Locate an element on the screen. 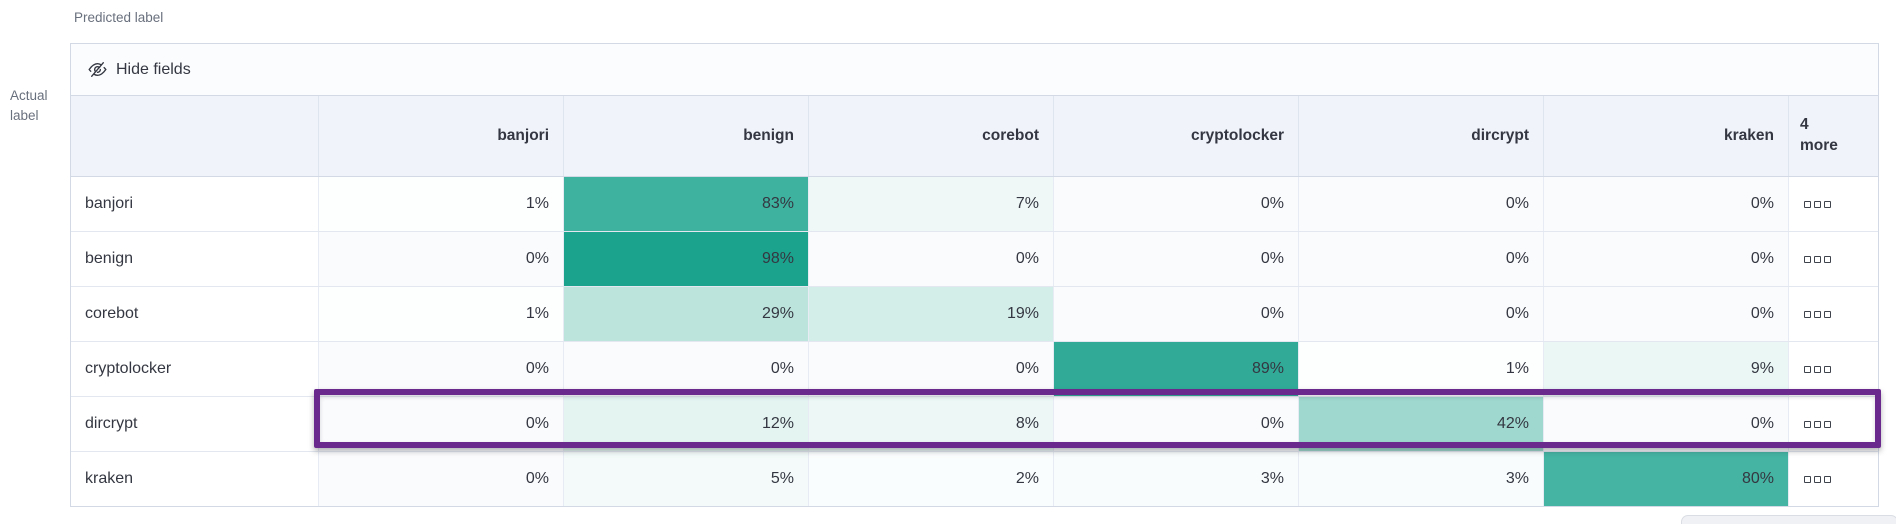  cell-kraken-kraken: 80% is located at coordinates (1665, 479).